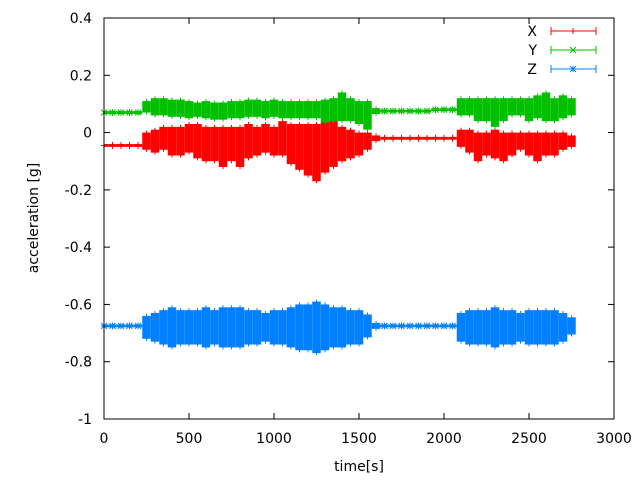 The image size is (640, 480). I want to click on y-tick-label: -0.2, so click(78, 191).